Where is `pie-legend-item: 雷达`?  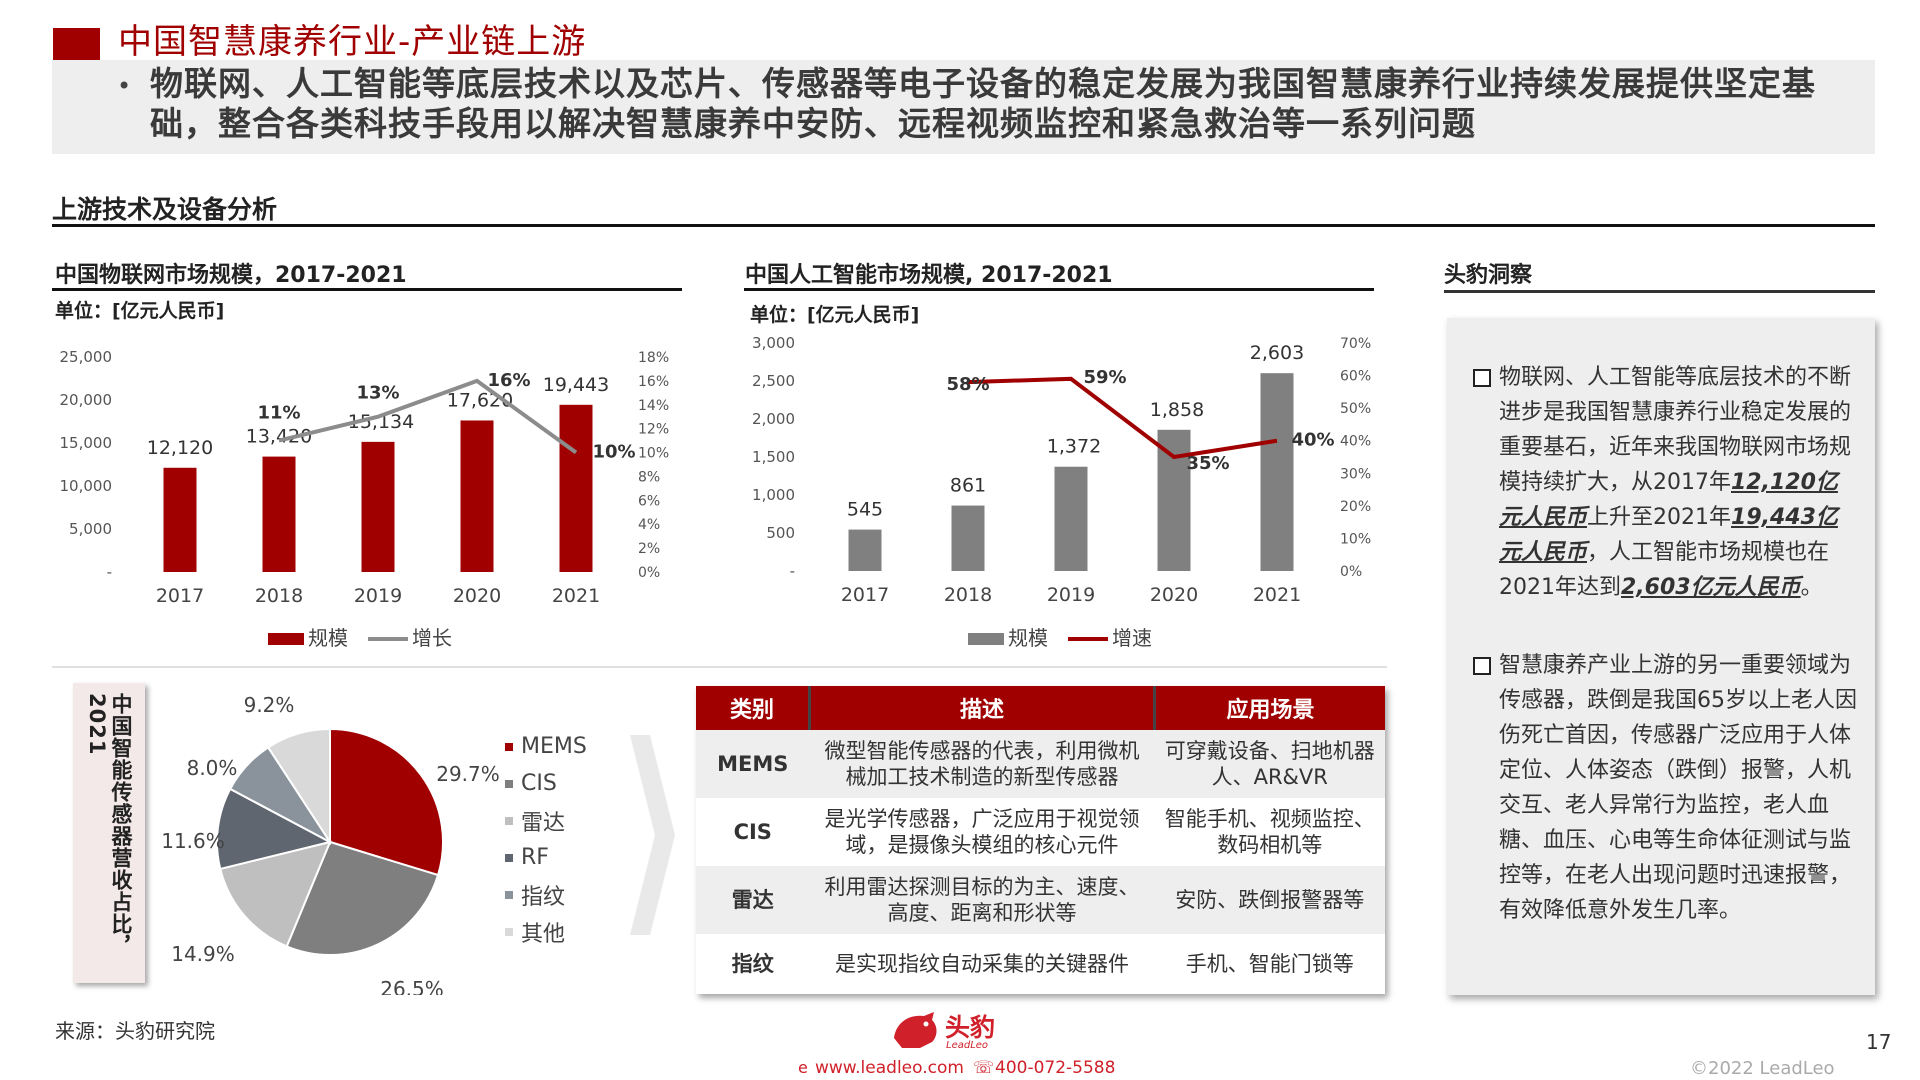 pie-legend-item: 雷达 is located at coordinates (546, 820).